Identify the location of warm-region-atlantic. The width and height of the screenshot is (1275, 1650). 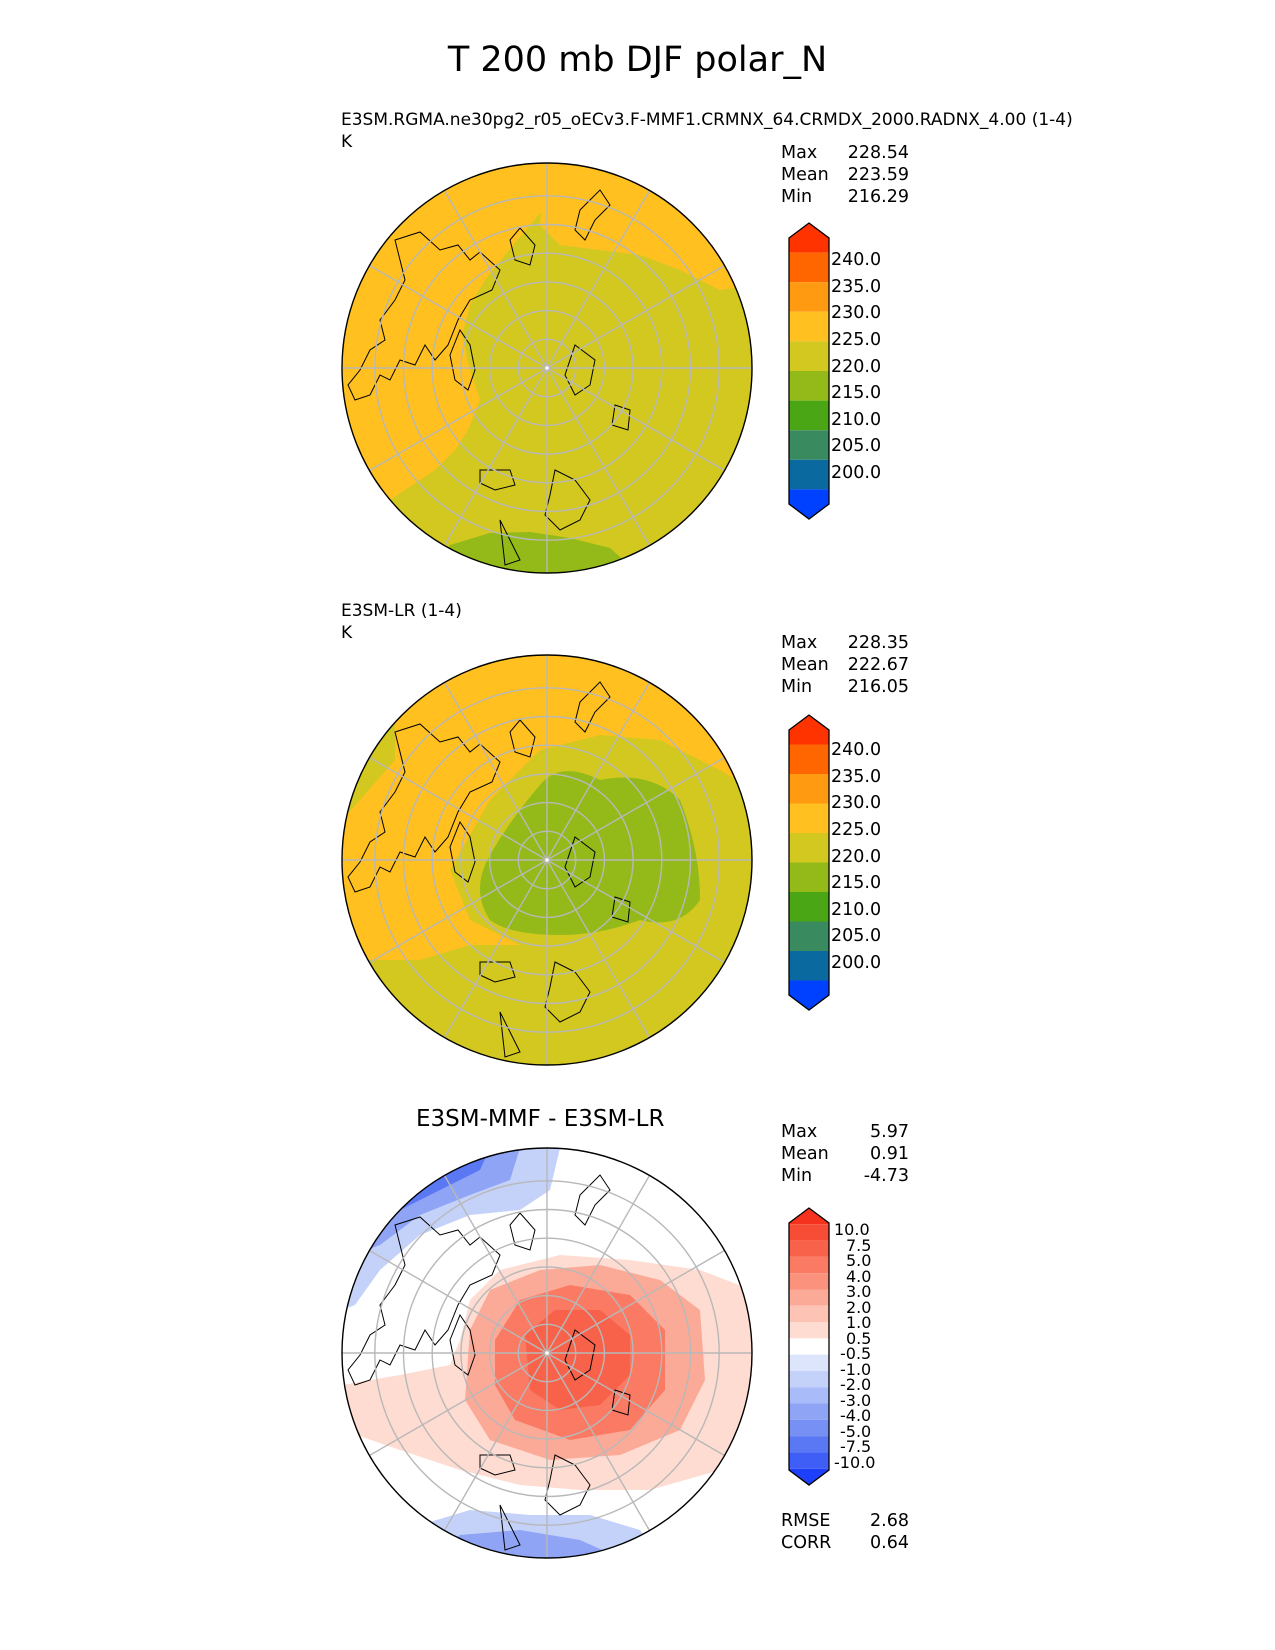
(458, 341).